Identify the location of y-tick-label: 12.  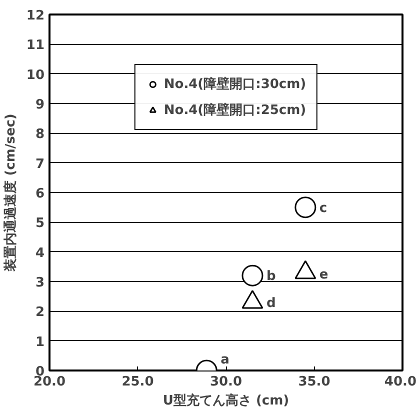
(35, 16).